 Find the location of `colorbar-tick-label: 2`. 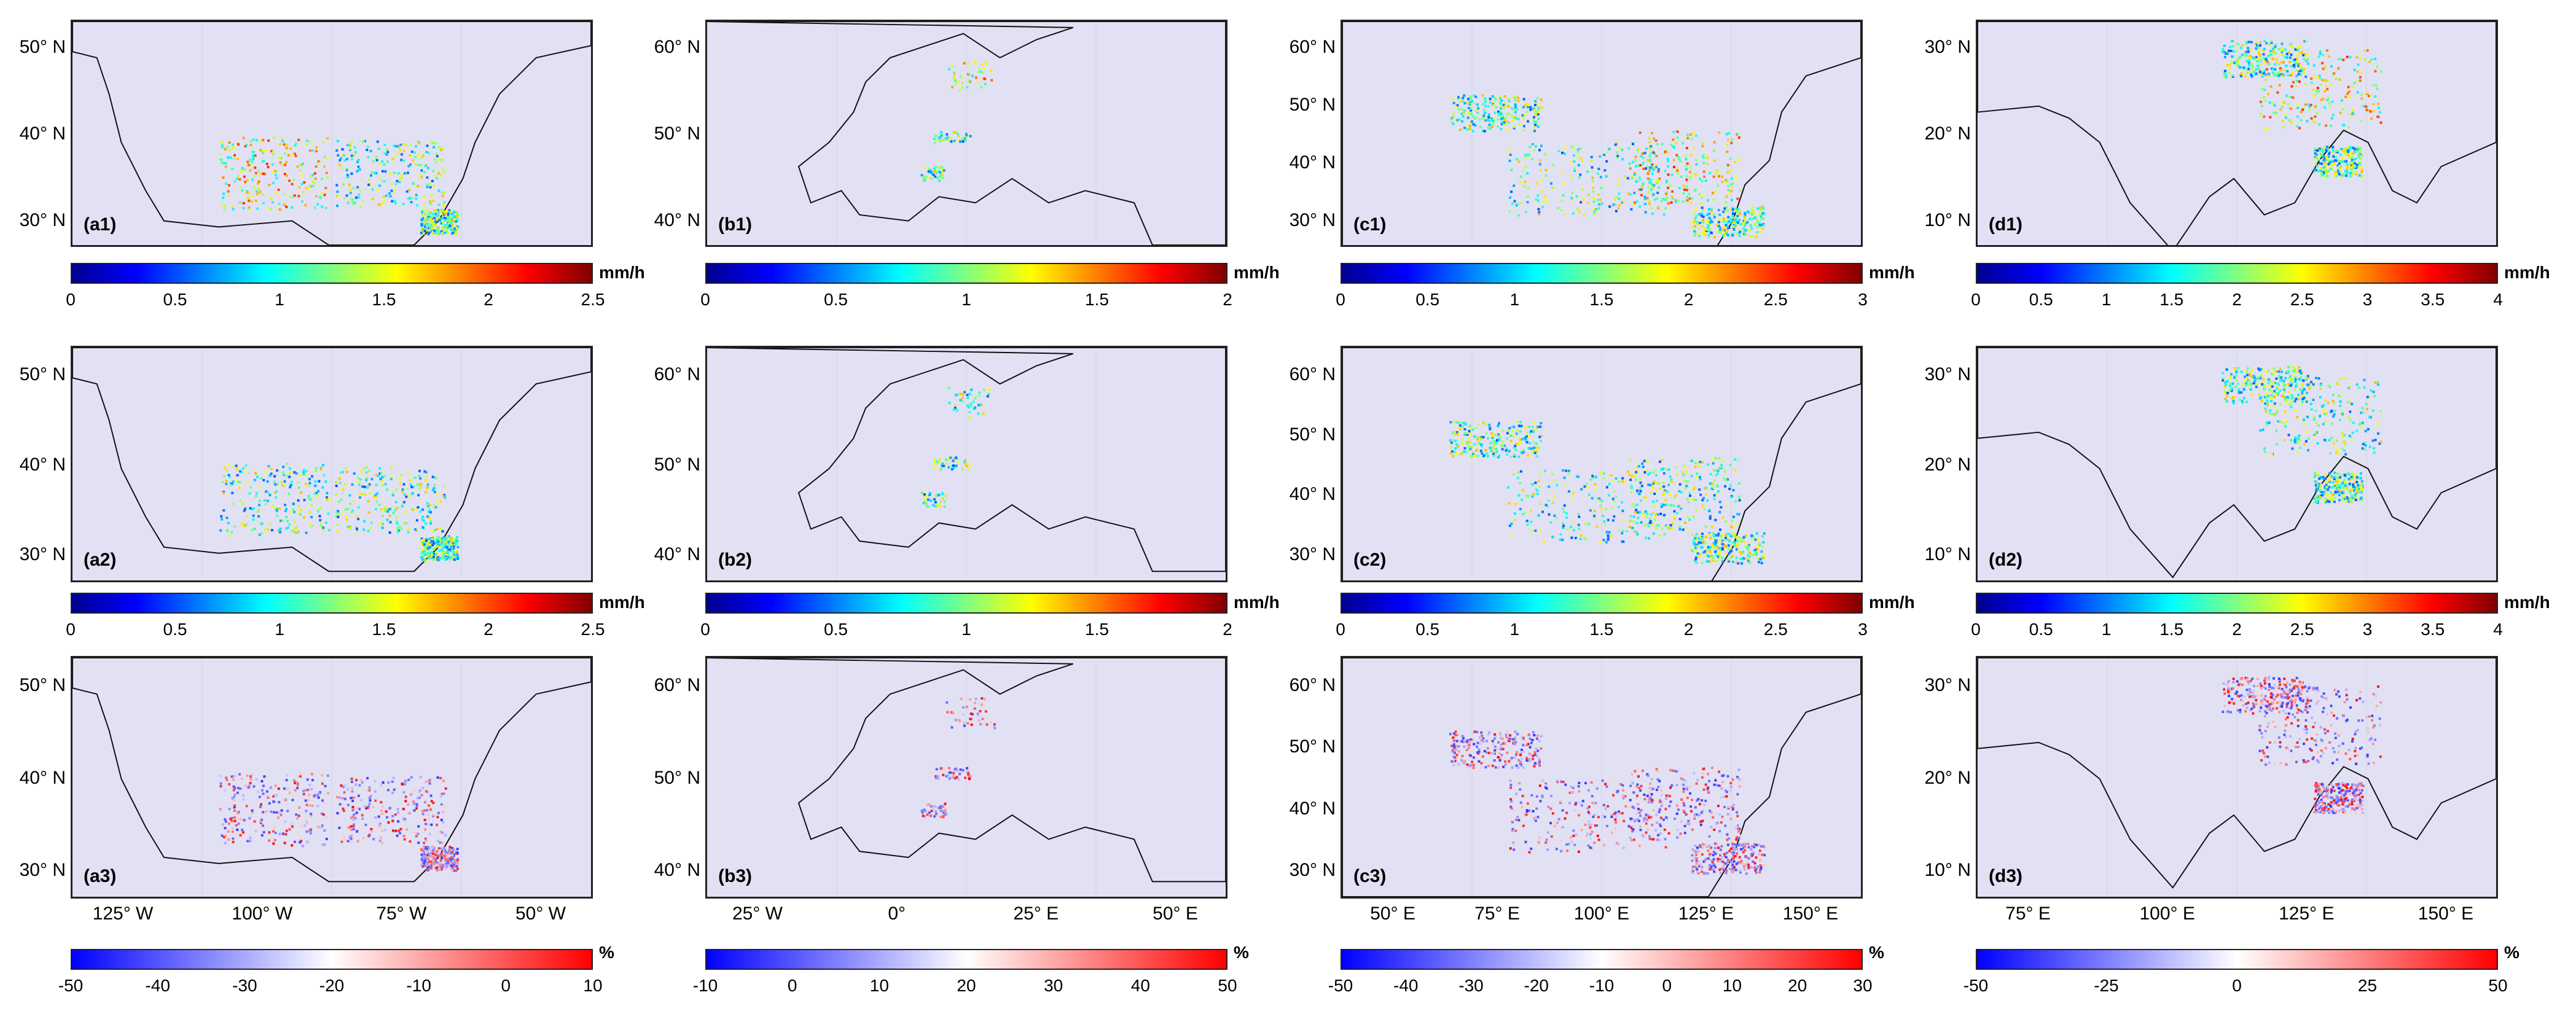

colorbar-tick-label: 2 is located at coordinates (1688, 299).